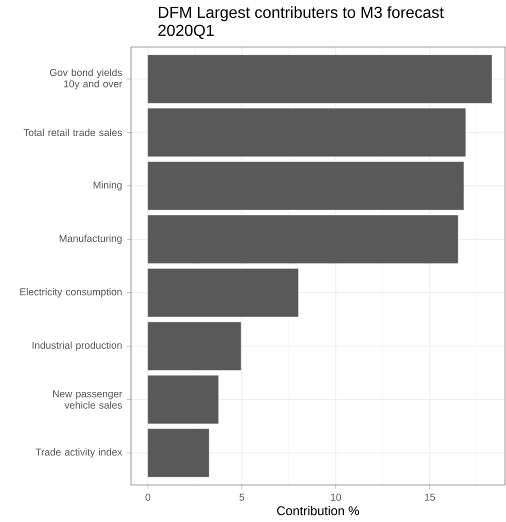 The height and width of the screenshot is (522, 506). Describe the element at coordinates (73, 132) in the screenshot. I see `y-tick-label: Total retail trade sales` at that location.